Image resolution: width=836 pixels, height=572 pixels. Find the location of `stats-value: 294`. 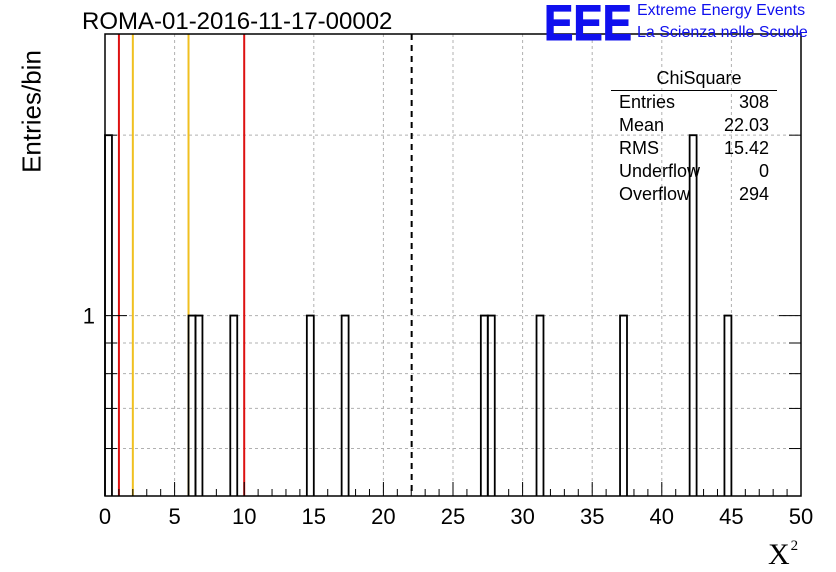

stats-value: 294 is located at coordinates (753, 194).